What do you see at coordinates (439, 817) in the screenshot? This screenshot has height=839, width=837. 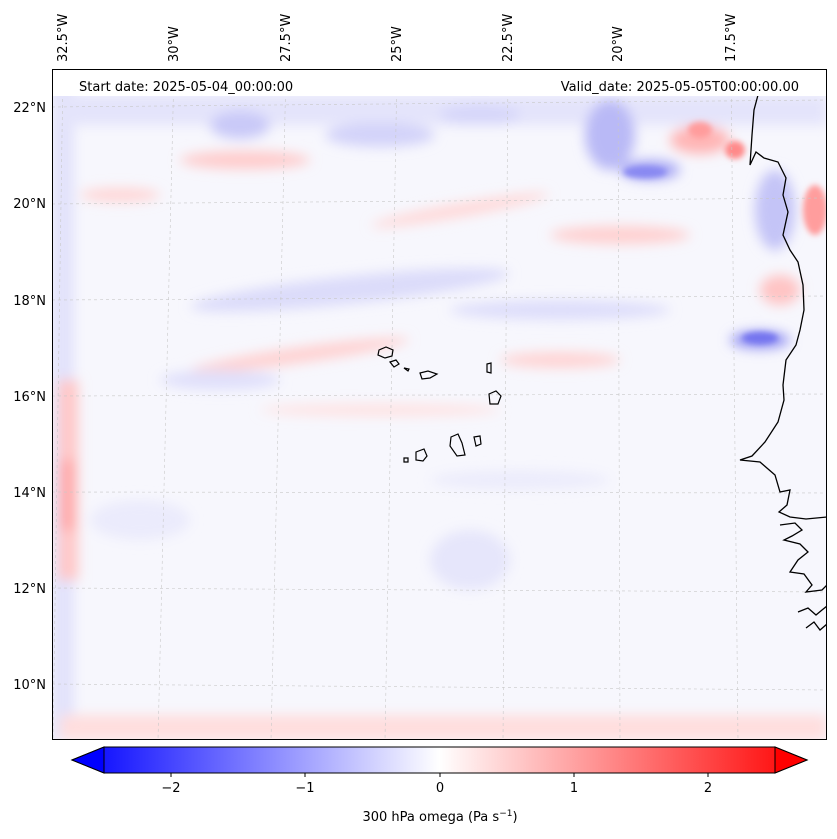 I see `colorbar-label: 300 hPa omega (Pa s−1)` at bounding box center [439, 817].